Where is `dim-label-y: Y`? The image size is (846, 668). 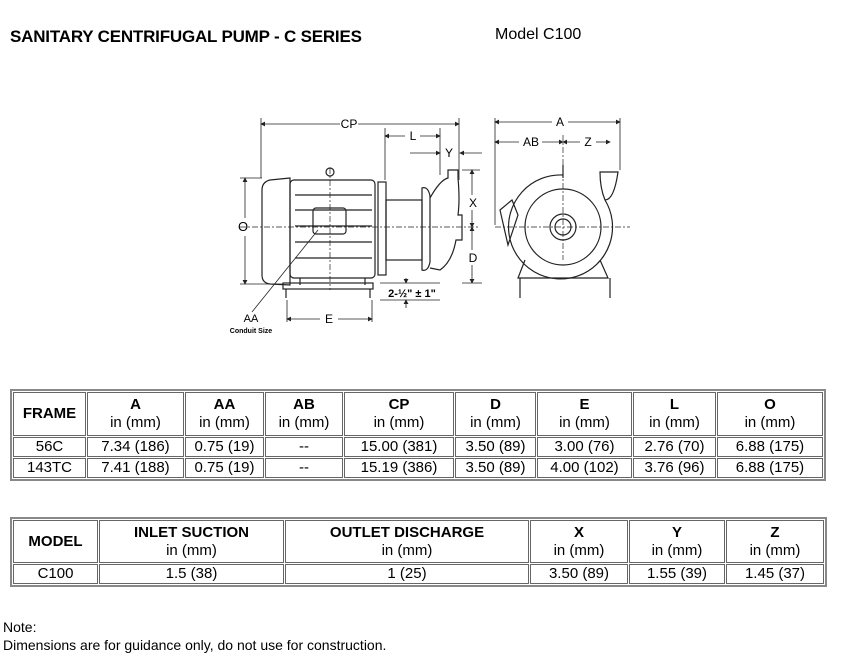
dim-label-y: Y is located at coordinates (449, 153).